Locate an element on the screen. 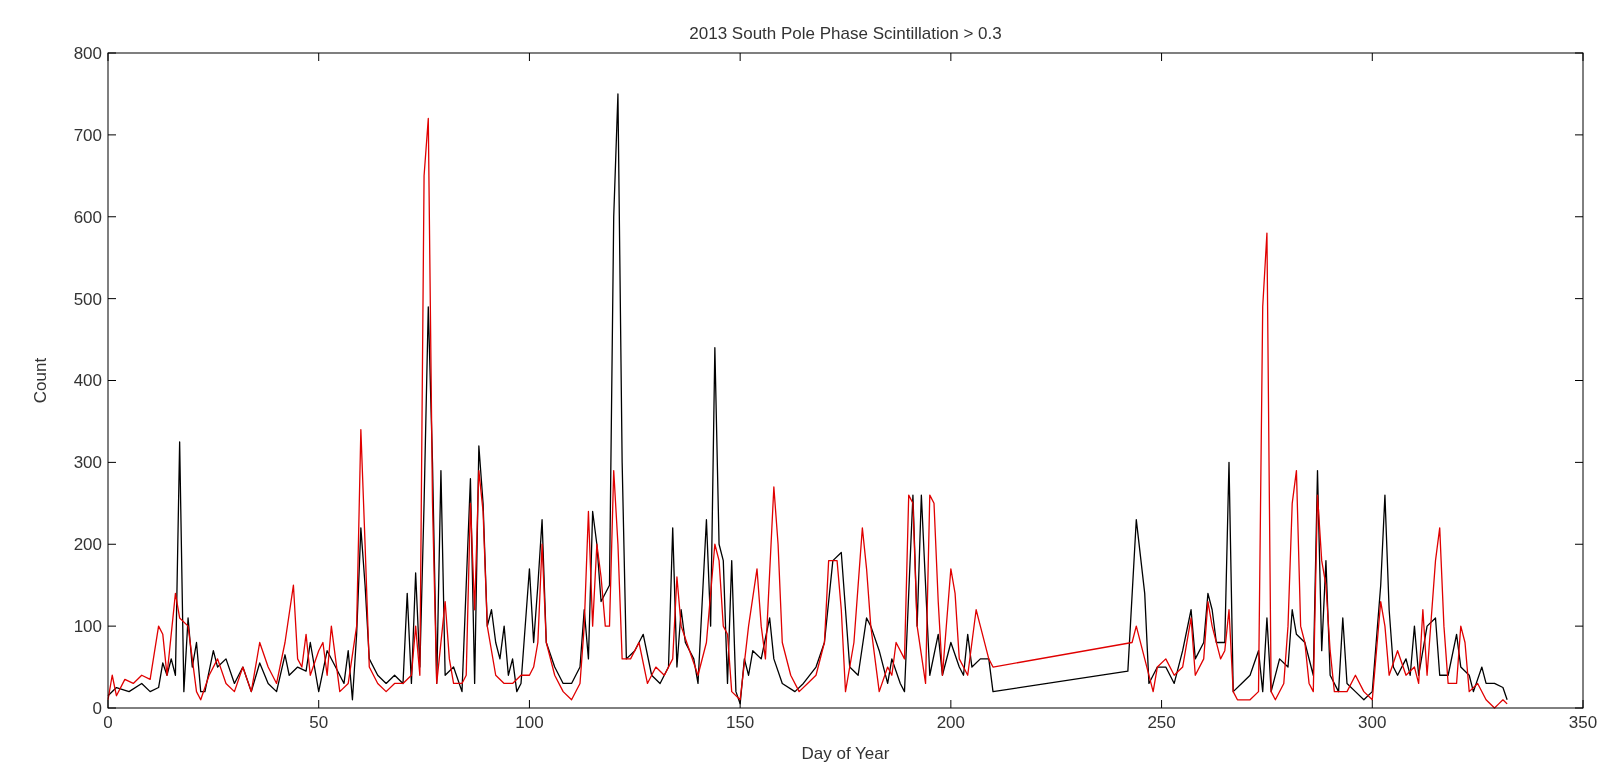  y-tick-label: 200 is located at coordinates (87, 545).